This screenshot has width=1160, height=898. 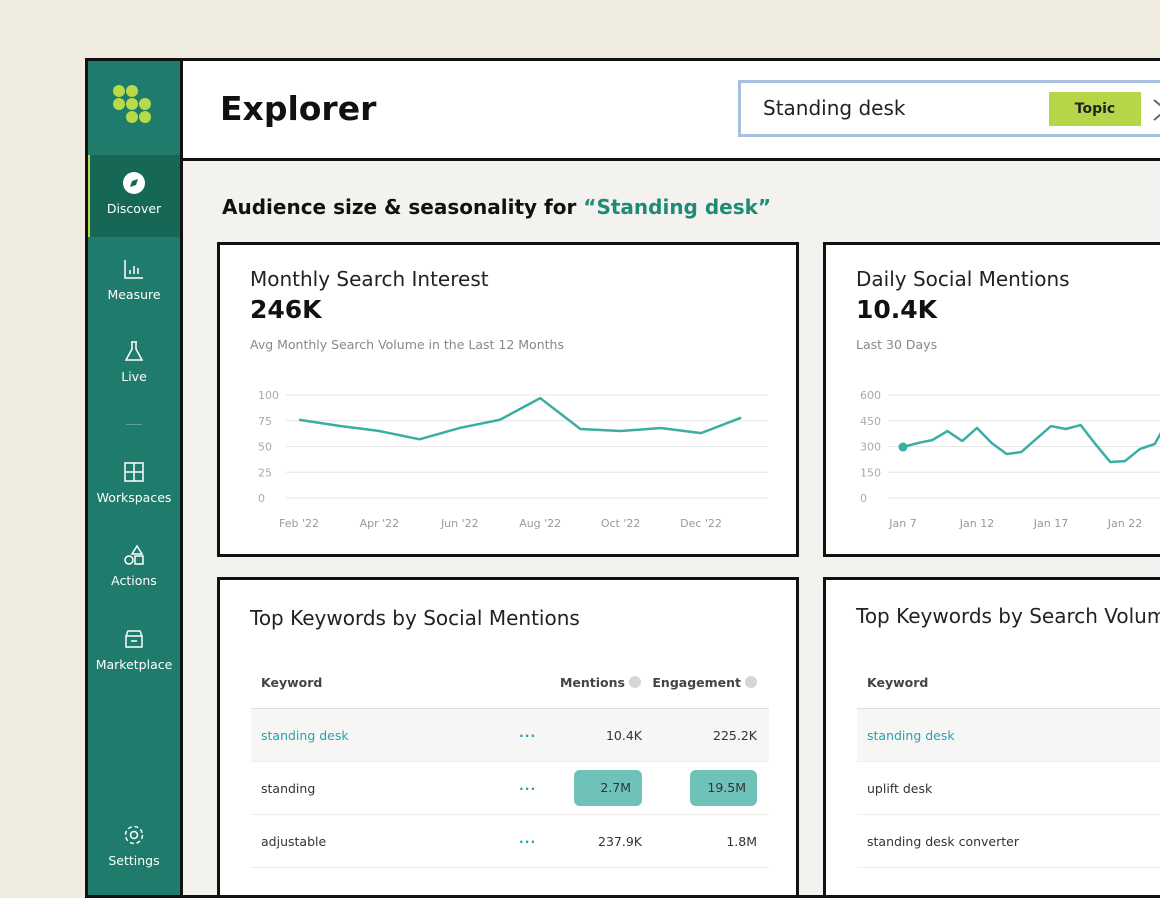 What do you see at coordinates (265, 421) in the screenshot?
I see `y-tick-label: 75` at bounding box center [265, 421].